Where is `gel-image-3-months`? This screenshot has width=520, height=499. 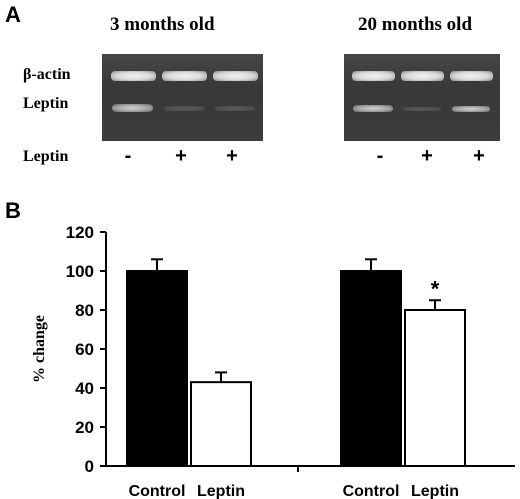
gel-image-3-months is located at coordinates (182, 97).